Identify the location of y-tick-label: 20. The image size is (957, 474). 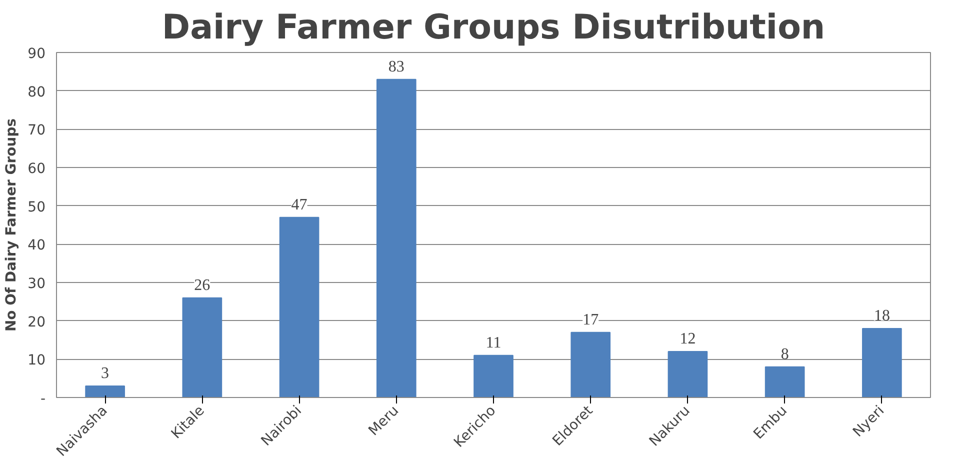
(37, 322).